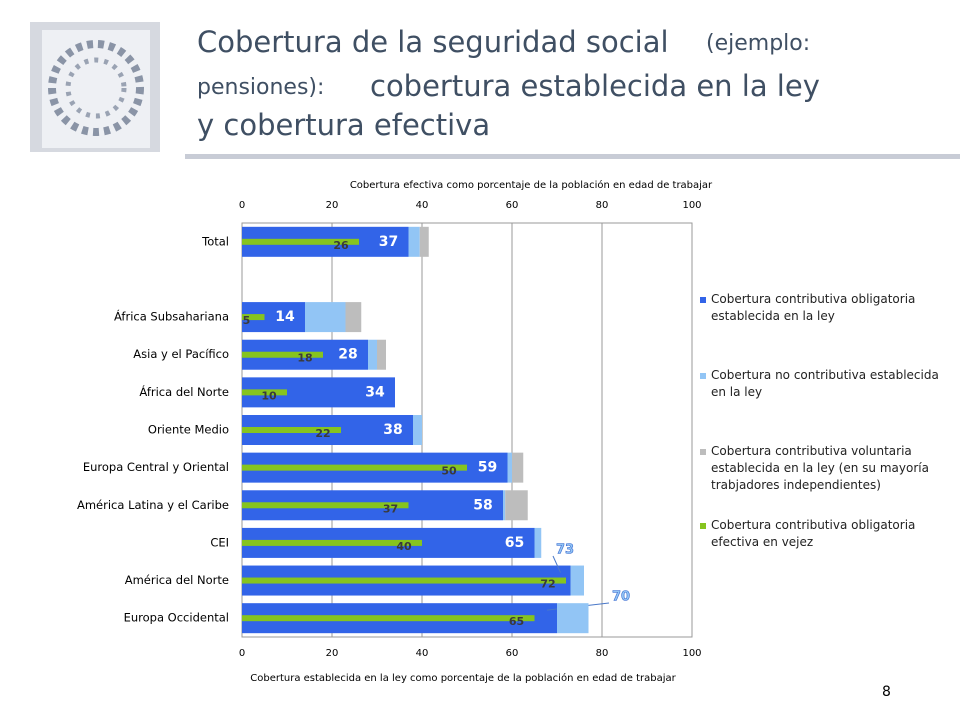 This screenshot has height=720, width=960. Describe the element at coordinates (247, 320) in the screenshot. I see `bar-label: 5` at that location.